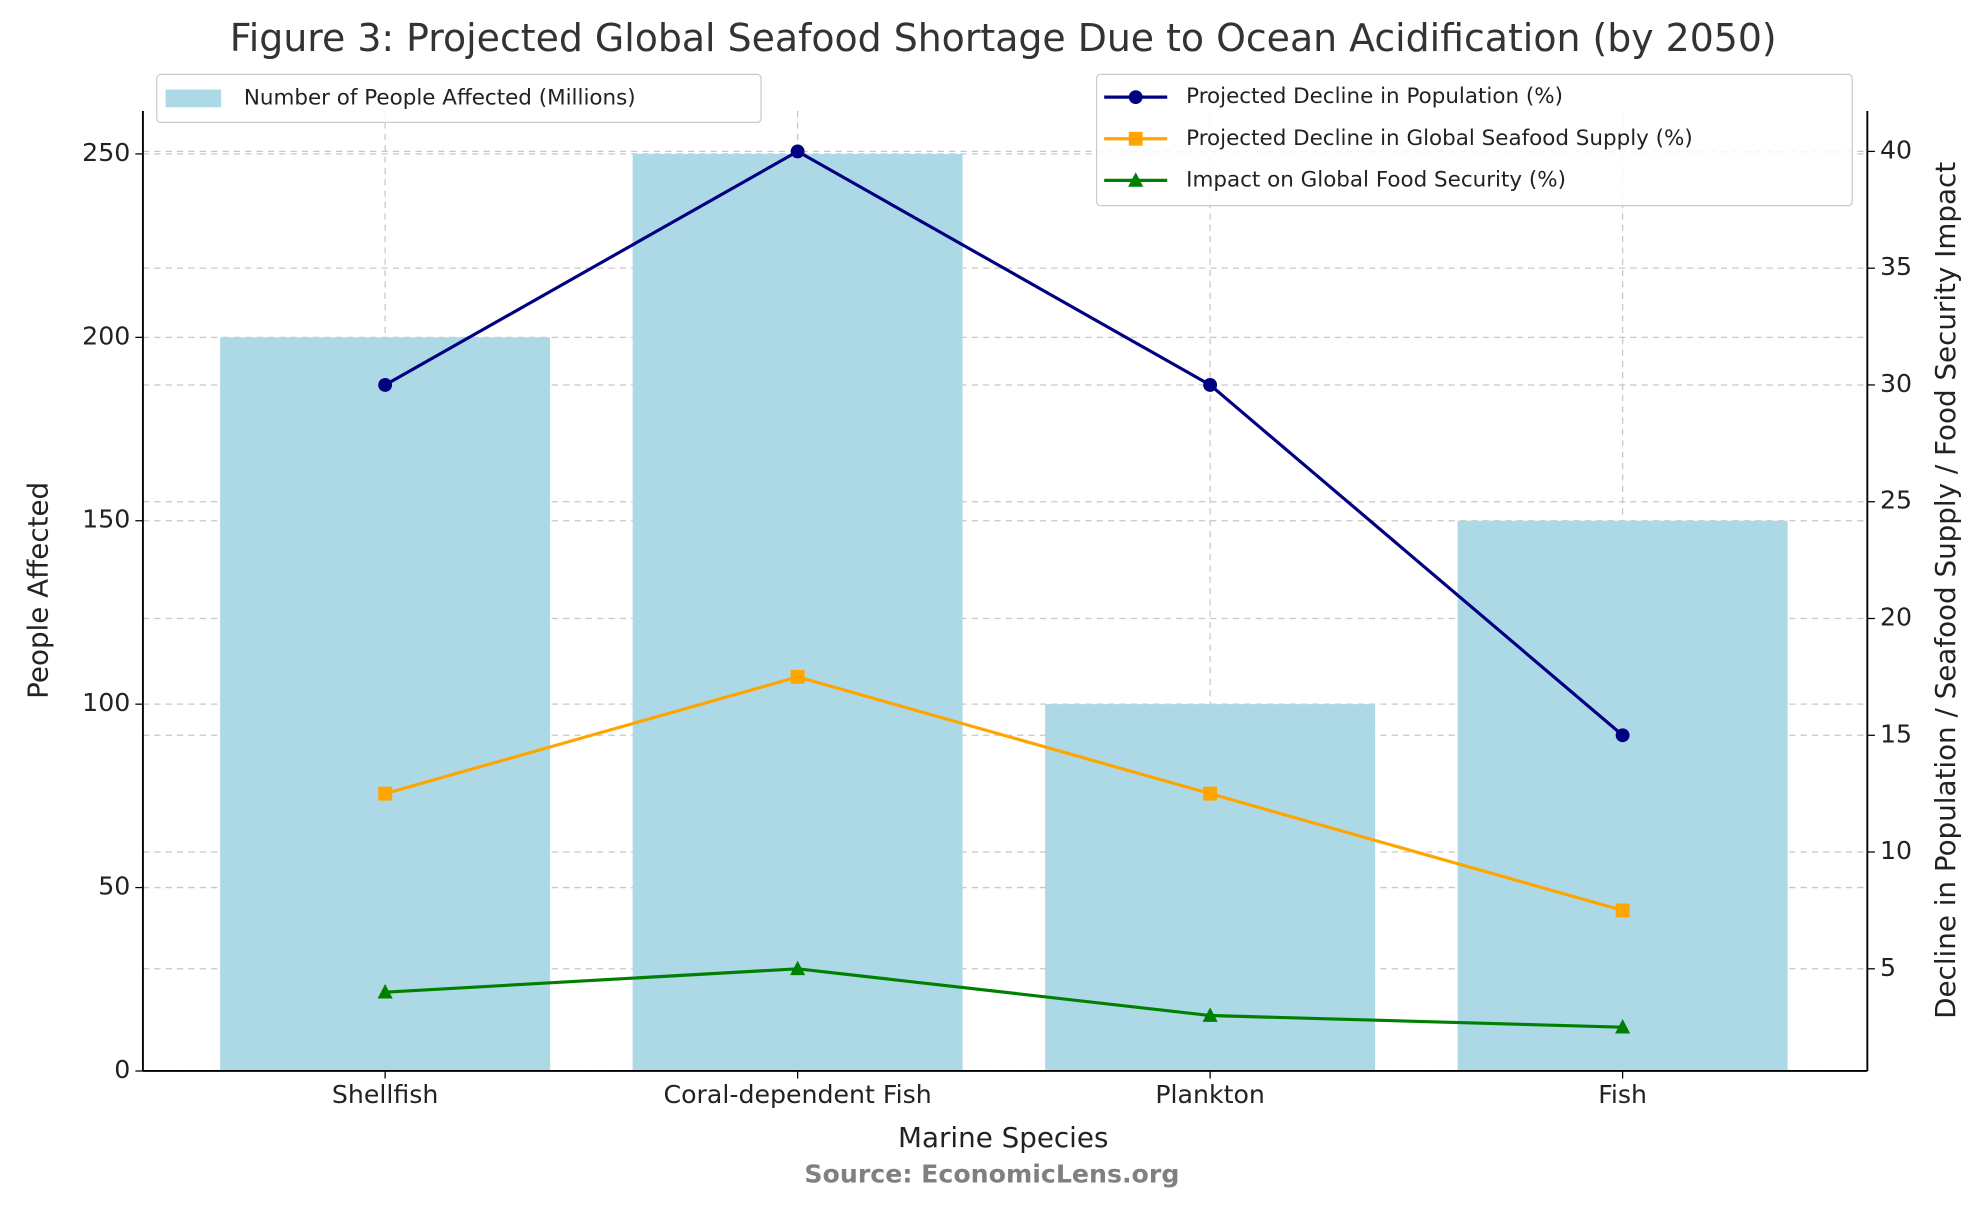  Describe the element at coordinates (1888, 967) in the screenshot. I see `y2-tick-label: 5` at that location.